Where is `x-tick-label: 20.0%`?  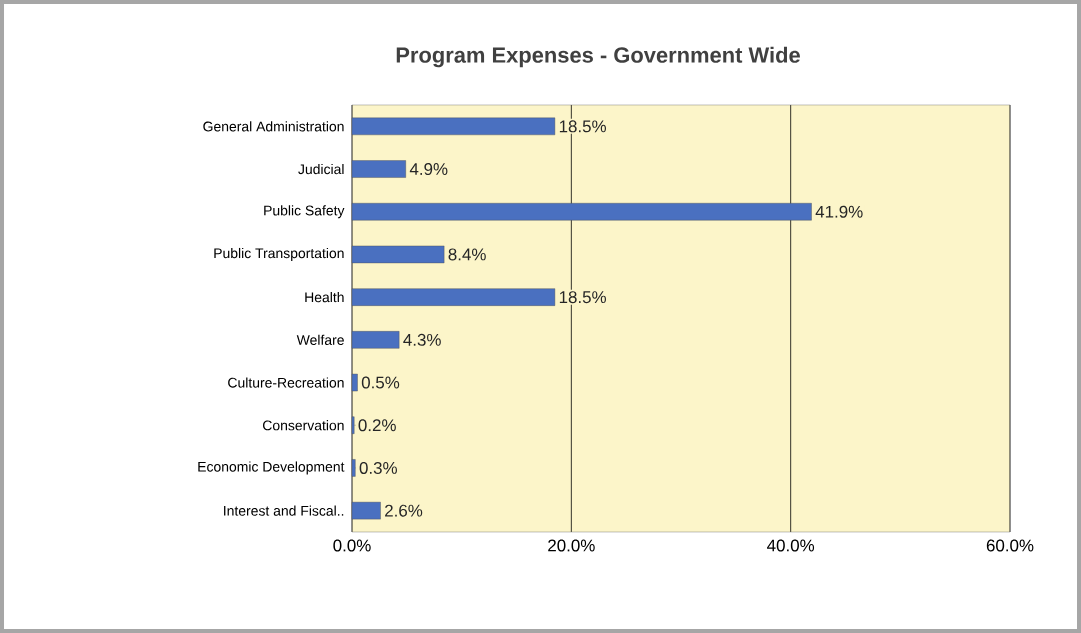
x-tick-label: 20.0% is located at coordinates (571, 545).